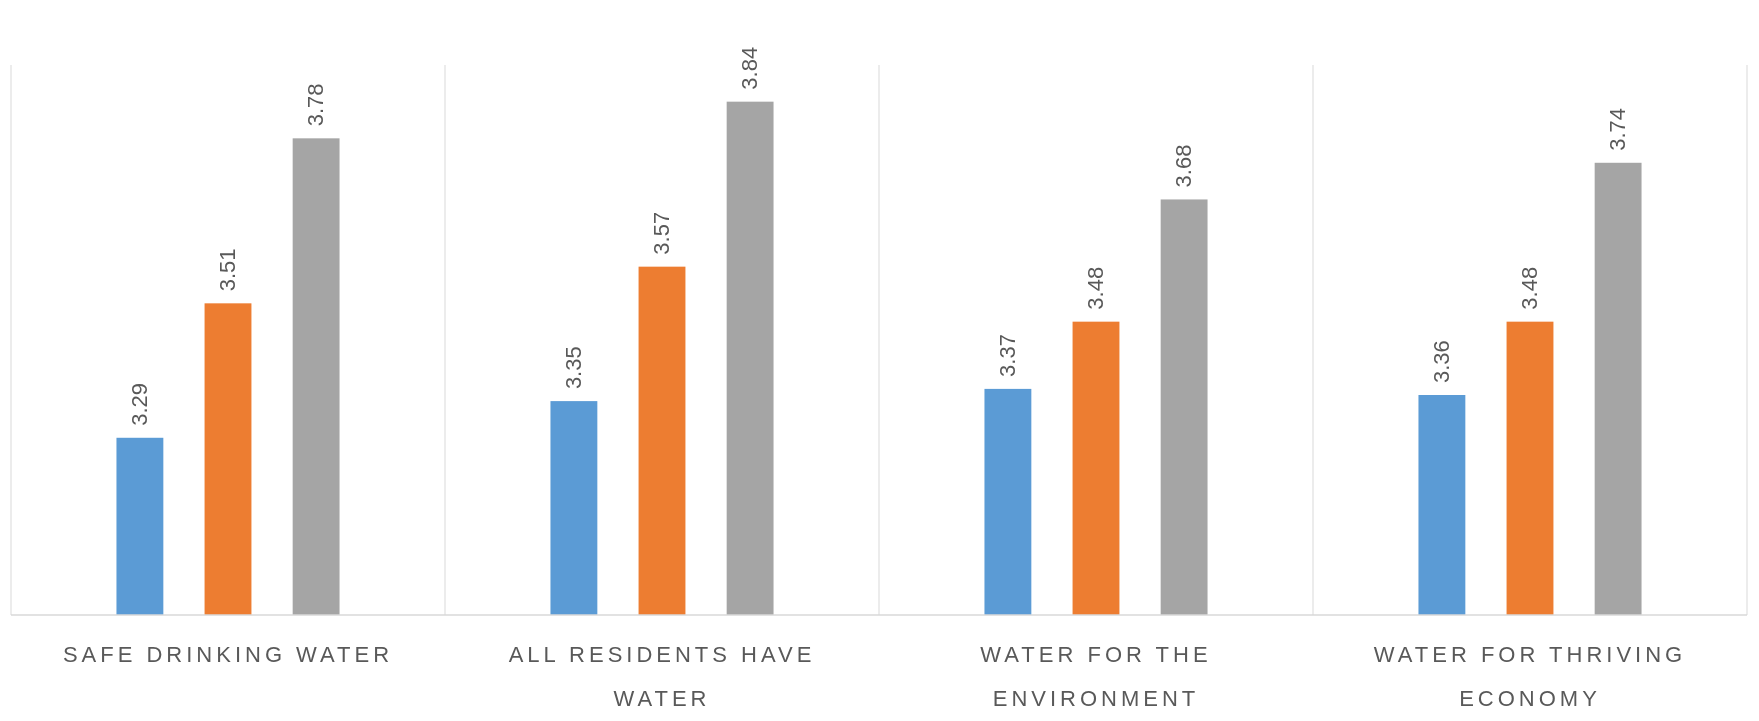  Describe the element at coordinates (1530, 676) in the screenshot. I see `x-tick-label: WATER FOR THRIVING ECONOMY` at that location.